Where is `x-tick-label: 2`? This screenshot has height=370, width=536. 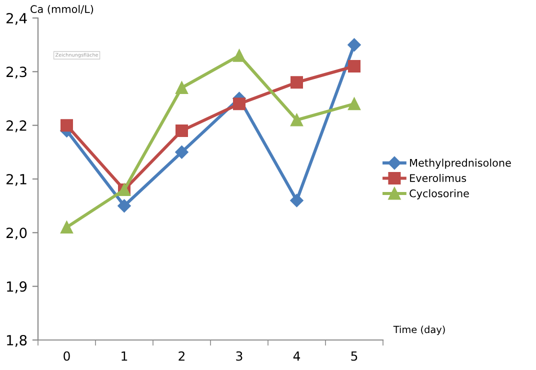 x-tick-label: 2 is located at coordinates (181, 356).